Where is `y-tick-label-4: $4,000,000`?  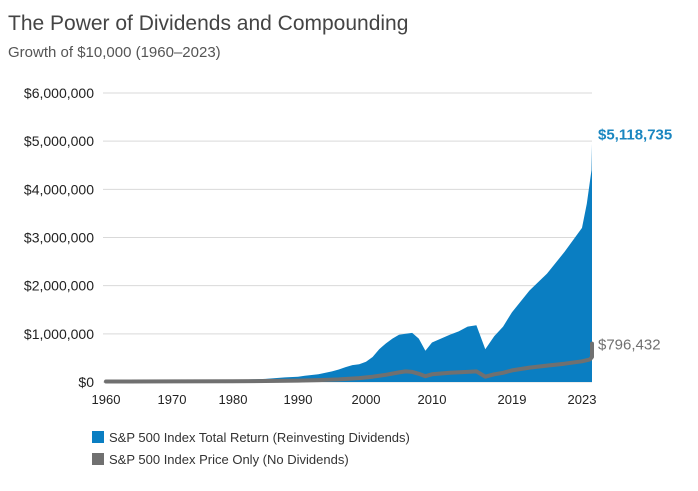 y-tick-label-4: $4,000,000 is located at coordinates (59, 189).